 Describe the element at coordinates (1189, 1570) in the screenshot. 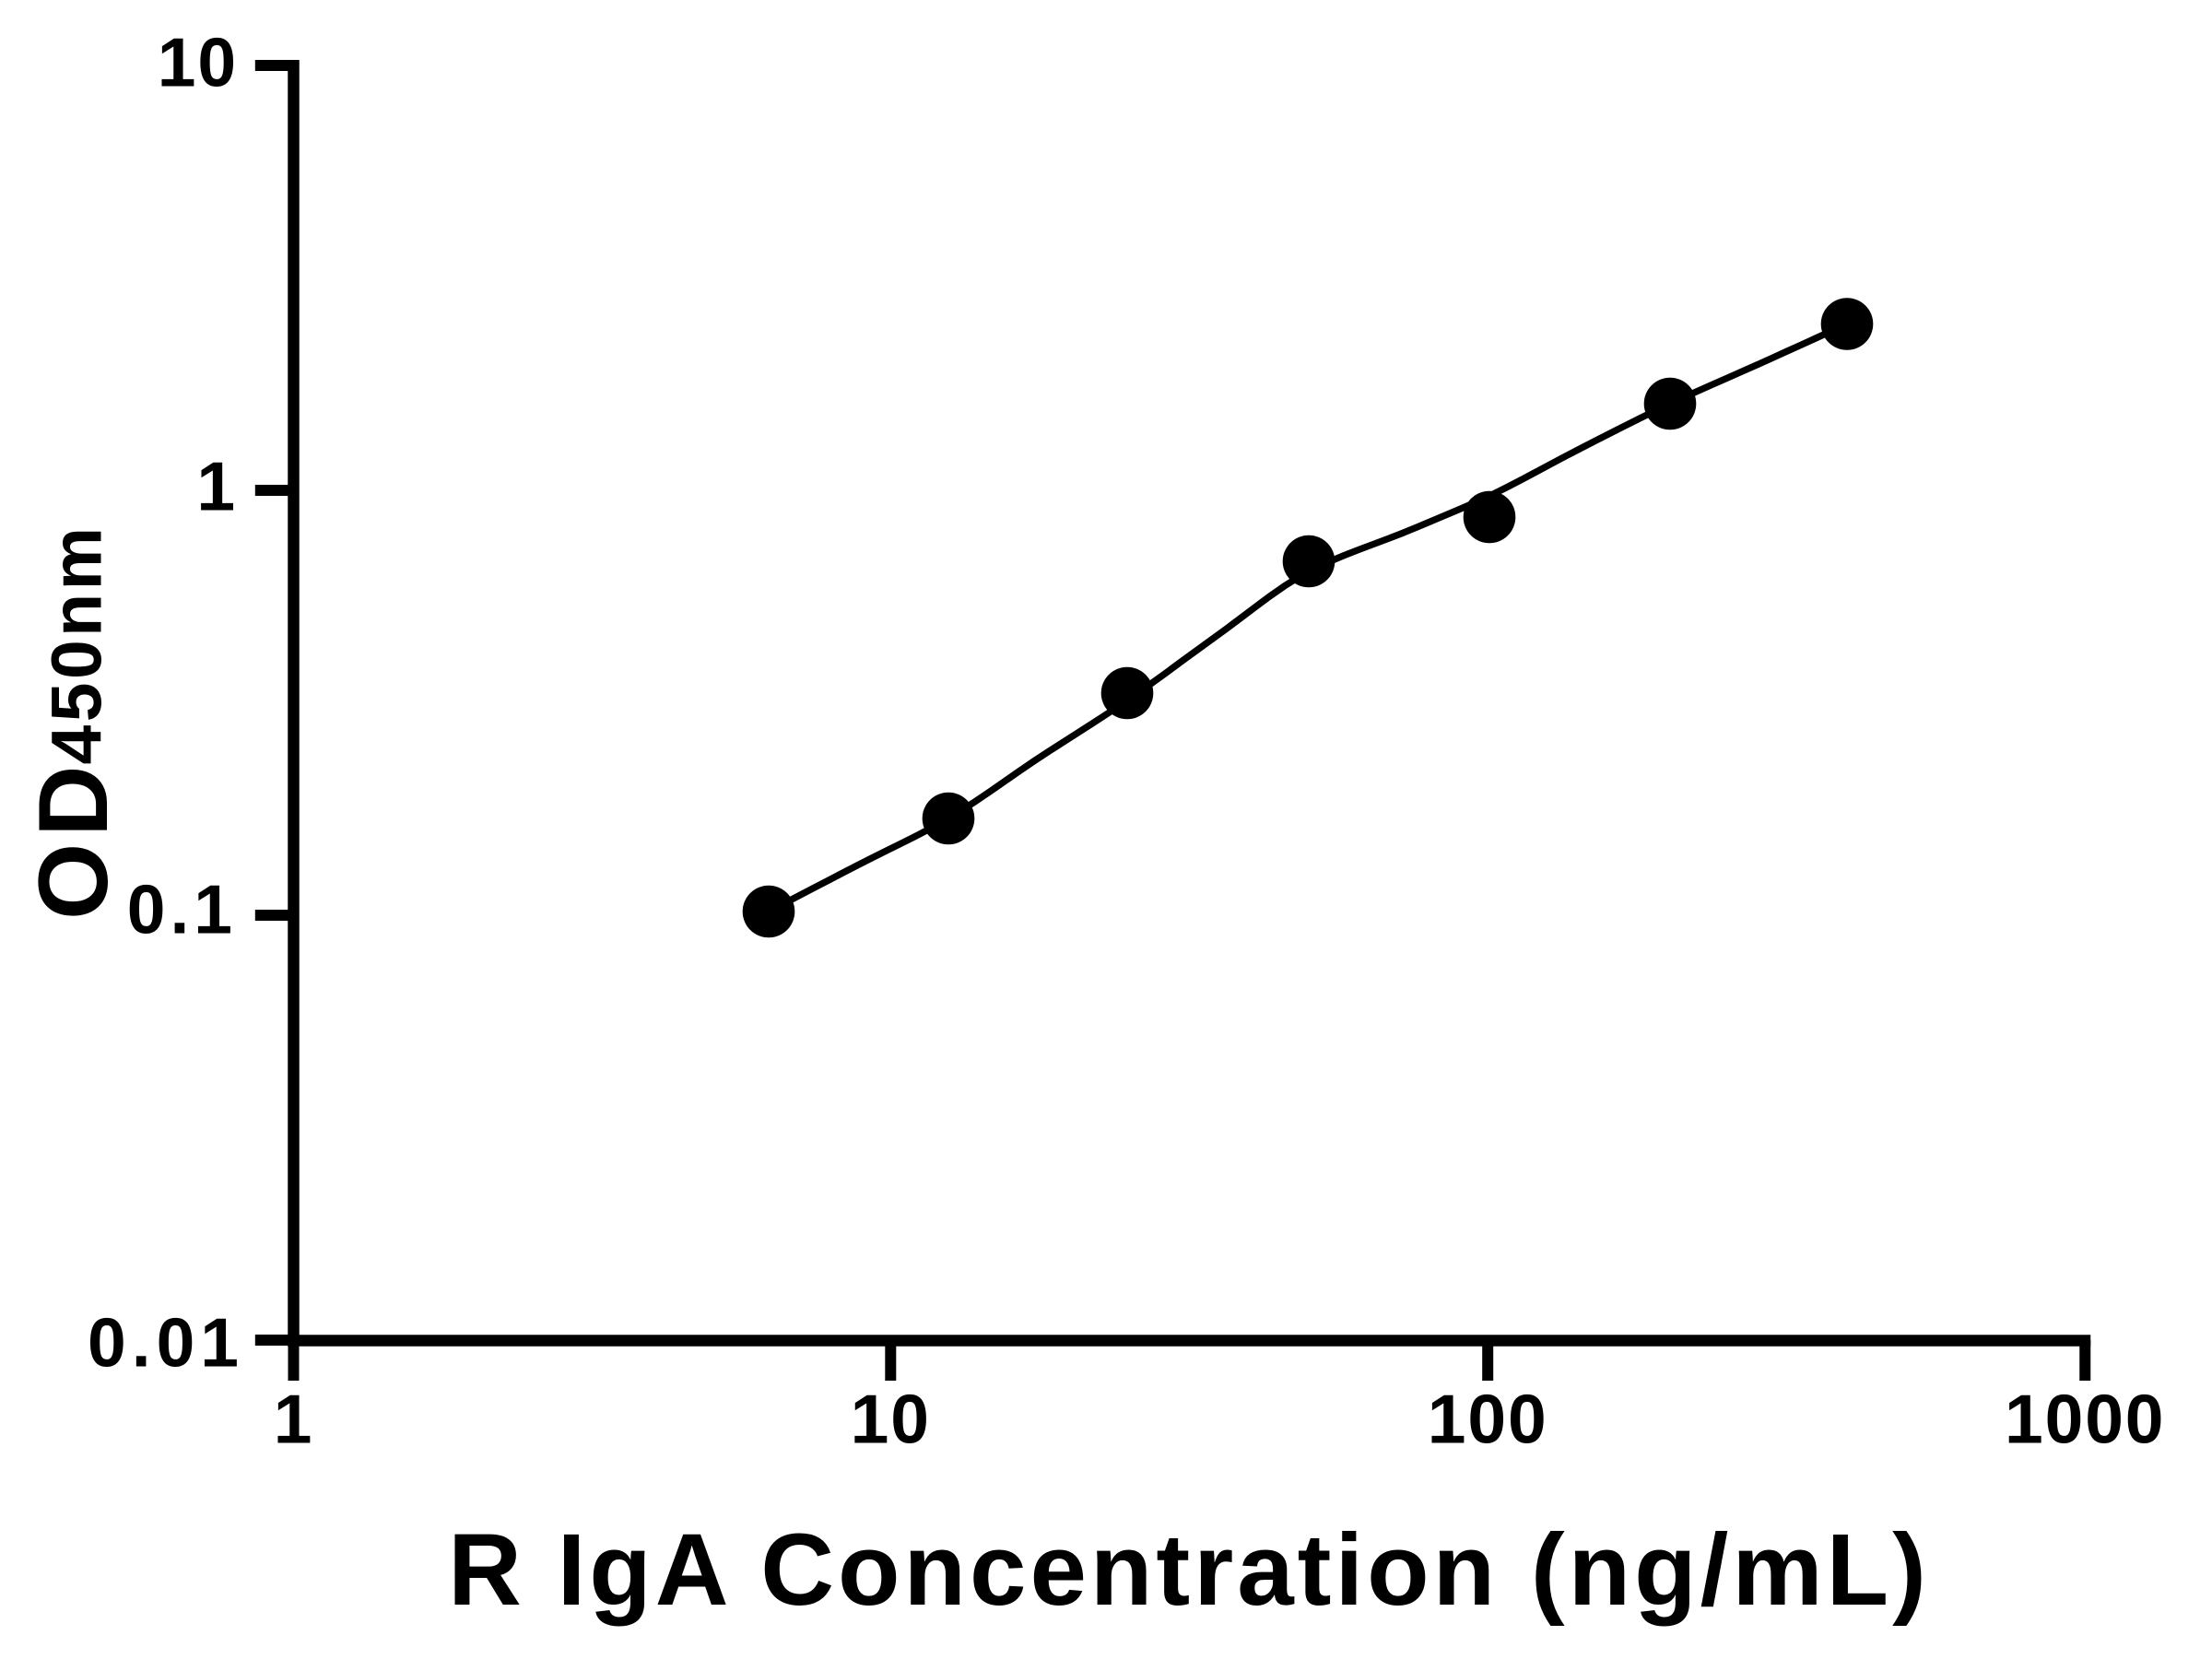

I see `svg-text: R IgA Concentration (ng/mL)` at that location.